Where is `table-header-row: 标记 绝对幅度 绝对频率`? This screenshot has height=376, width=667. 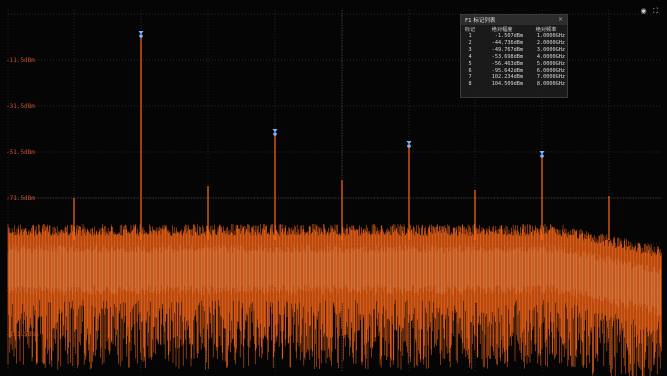
table-header-row: 标记 绝对幅度 绝对频率 is located at coordinates (514, 29).